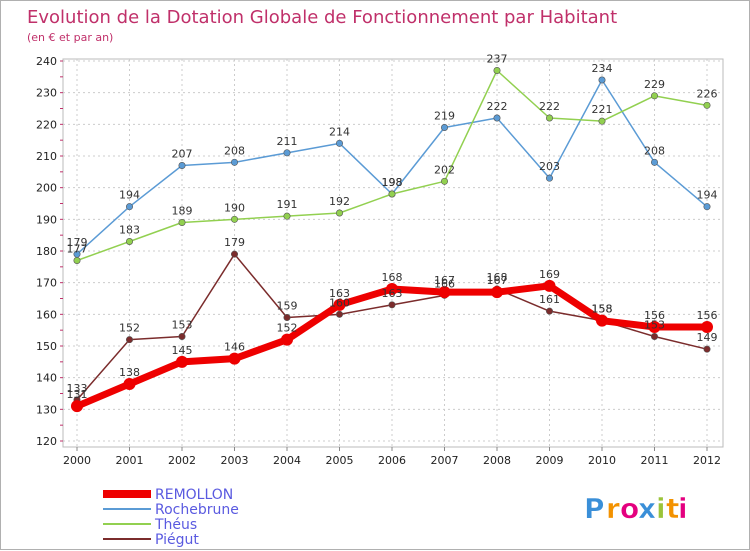 The image size is (750, 551). I want to click on data-label-remollon: 167, so click(444, 280).